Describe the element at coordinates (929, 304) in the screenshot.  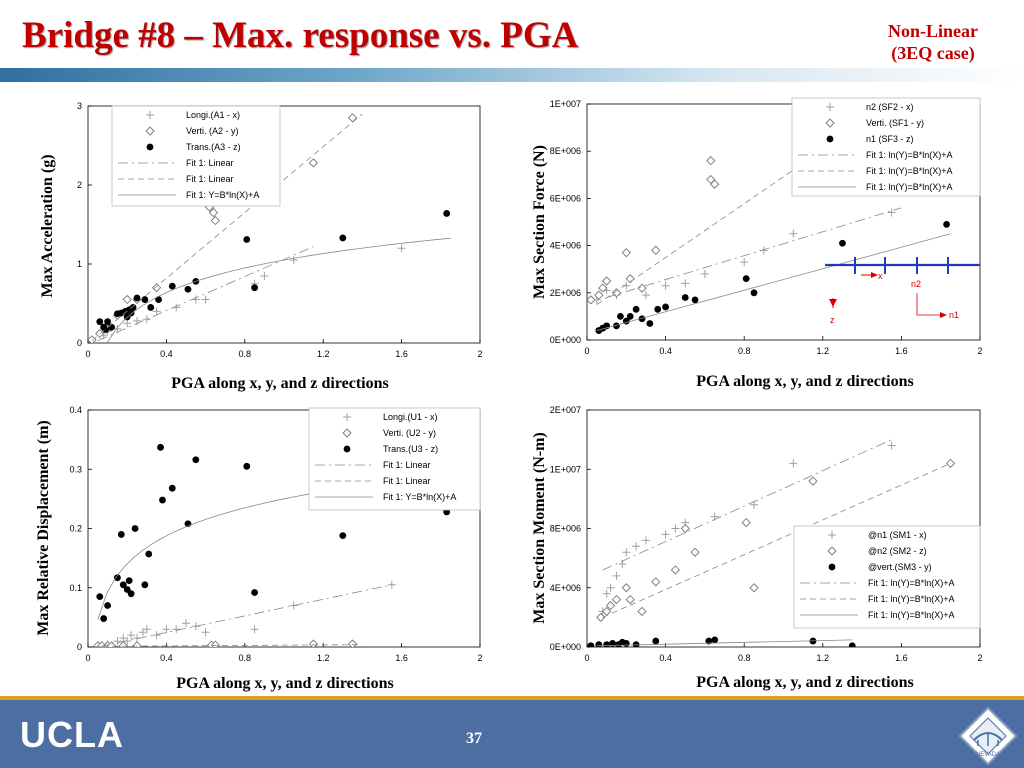
I see `n1-leader-line` at that location.